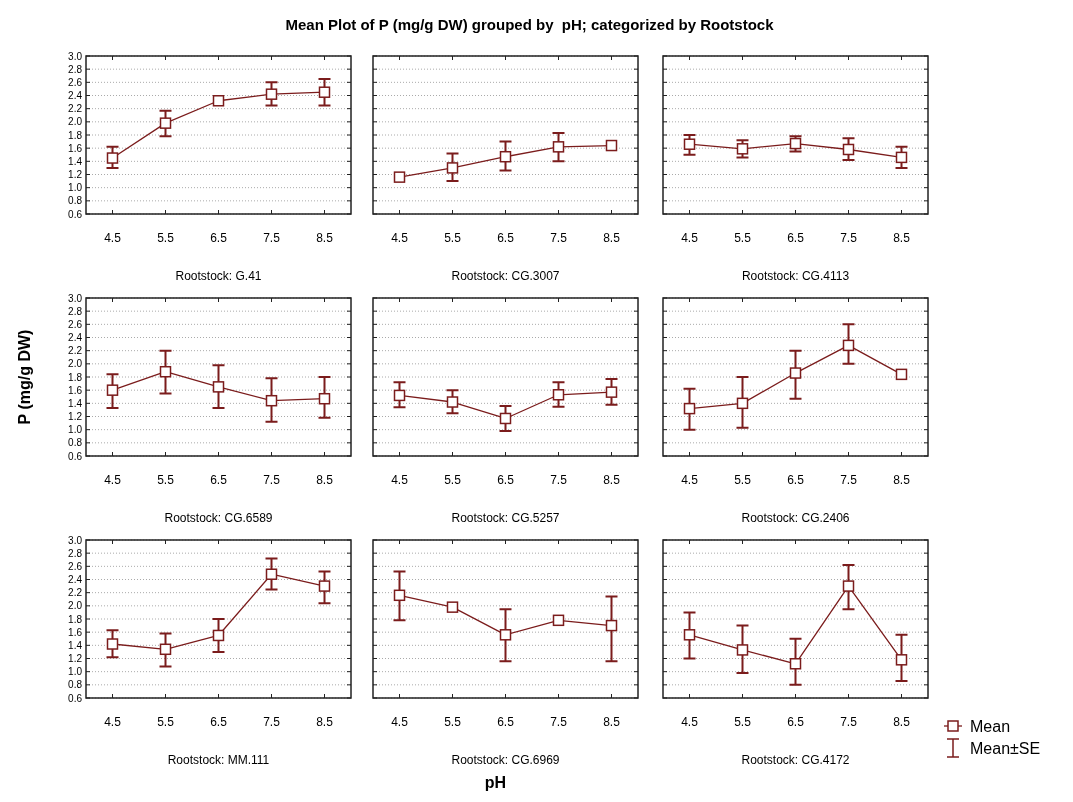 Image resolution: width=1073 pixels, height=802 pixels. Describe the element at coordinates (1005, 748) in the screenshot. I see `text: Mean±SE` at that location.